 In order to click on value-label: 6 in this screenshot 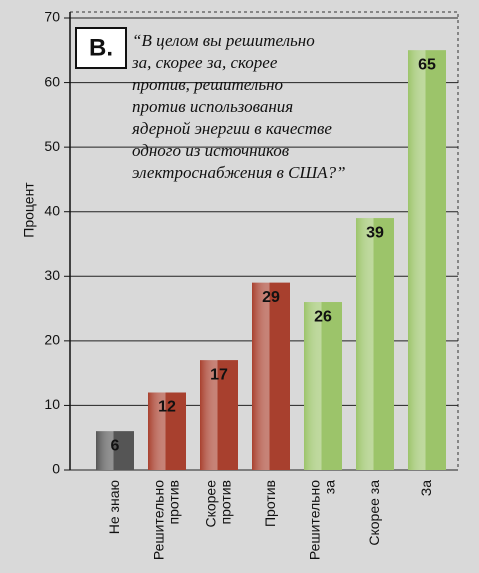, I will do `click(115, 445)`.